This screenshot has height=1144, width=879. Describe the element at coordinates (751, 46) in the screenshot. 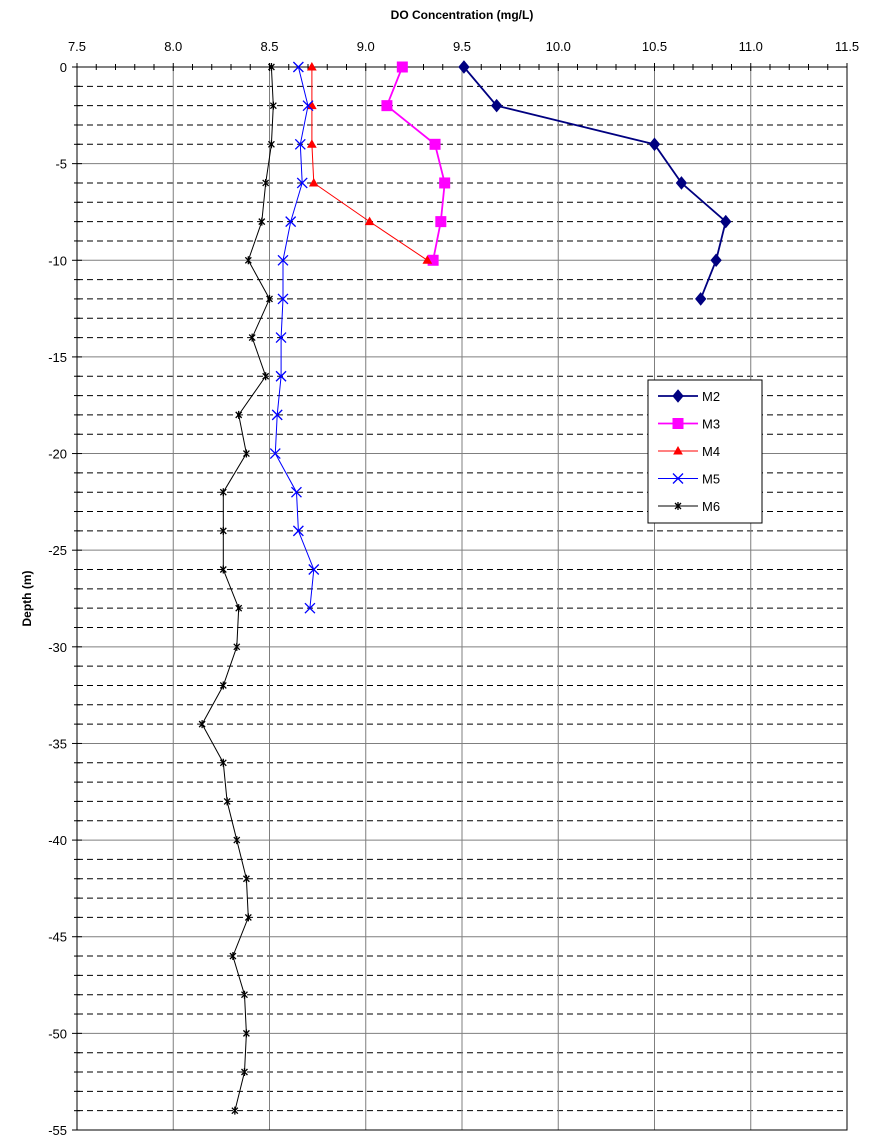

I see `x-tick-label: 11.0` at that location.